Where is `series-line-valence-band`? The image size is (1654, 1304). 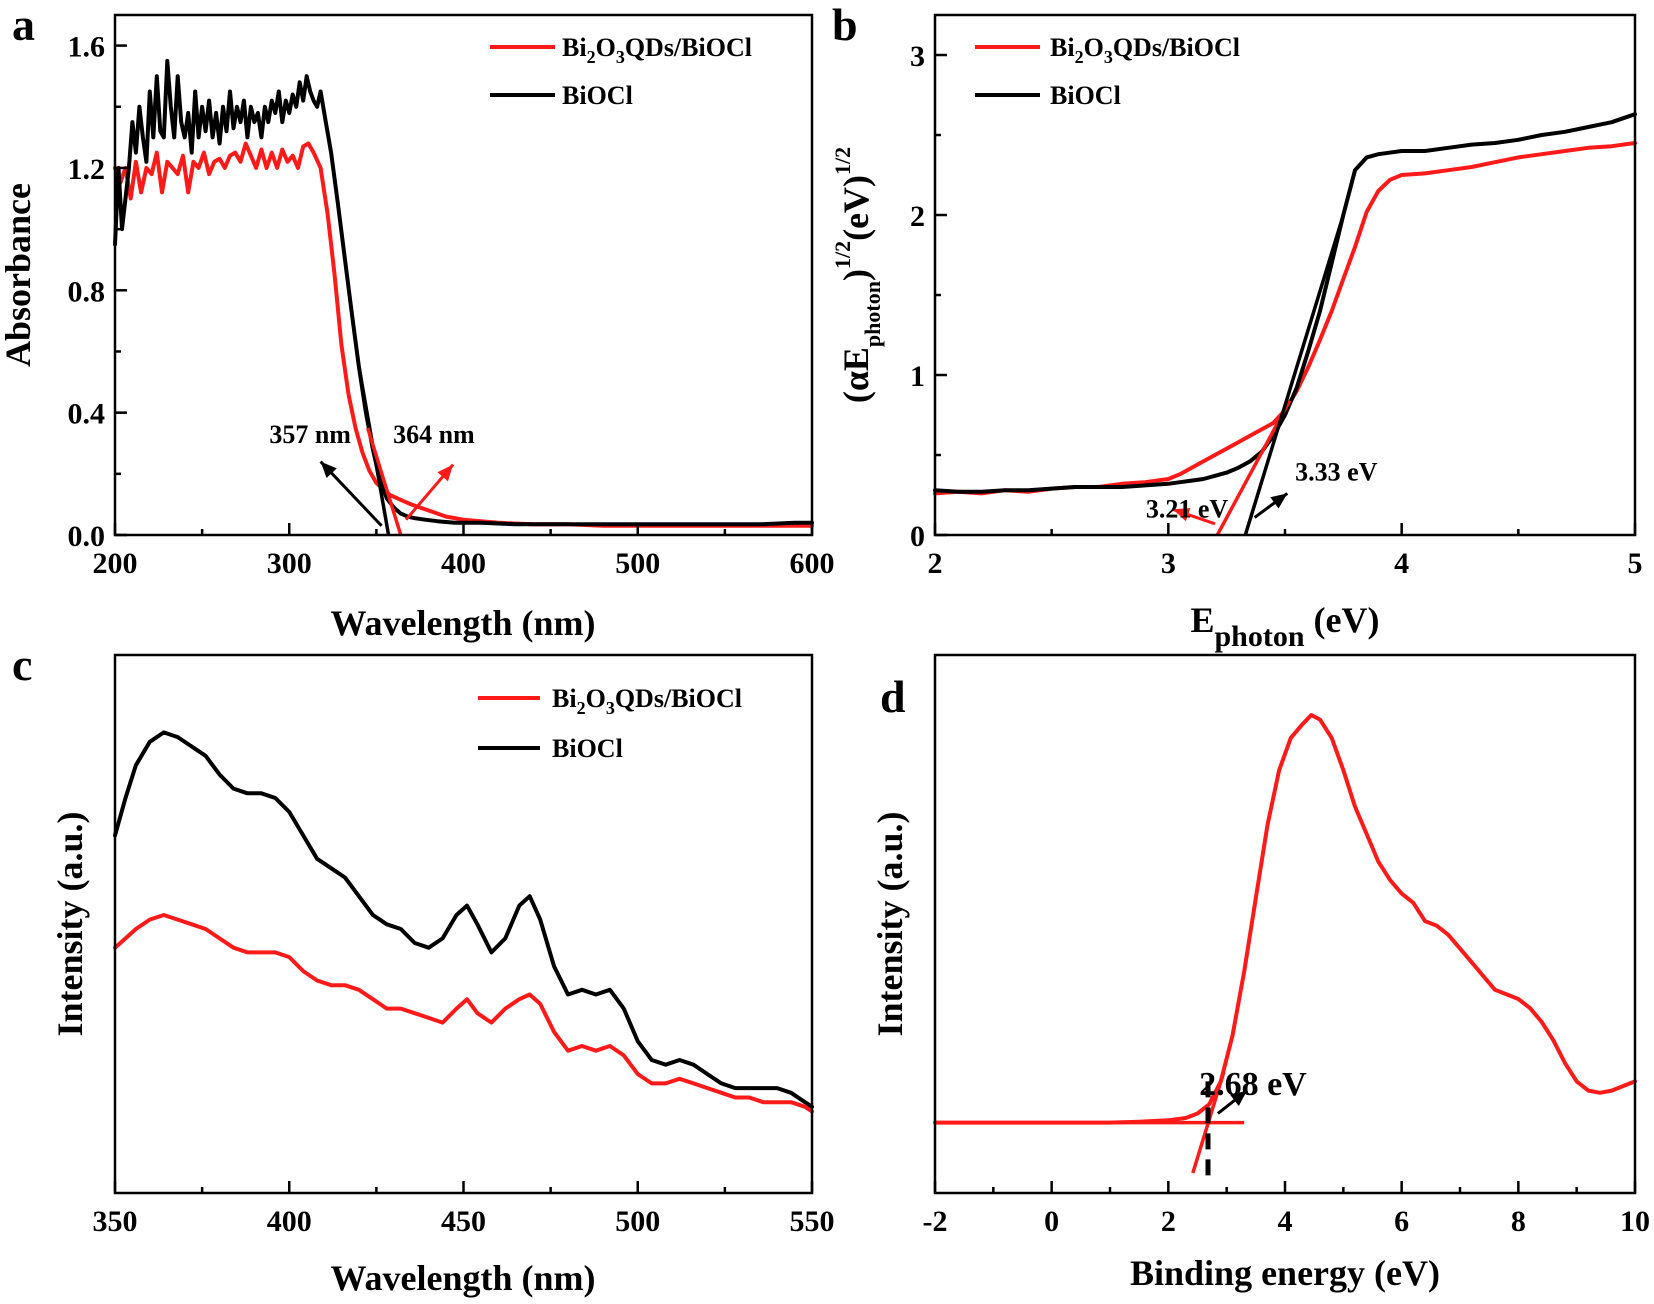
series-line-valence-band is located at coordinates (1285, 919).